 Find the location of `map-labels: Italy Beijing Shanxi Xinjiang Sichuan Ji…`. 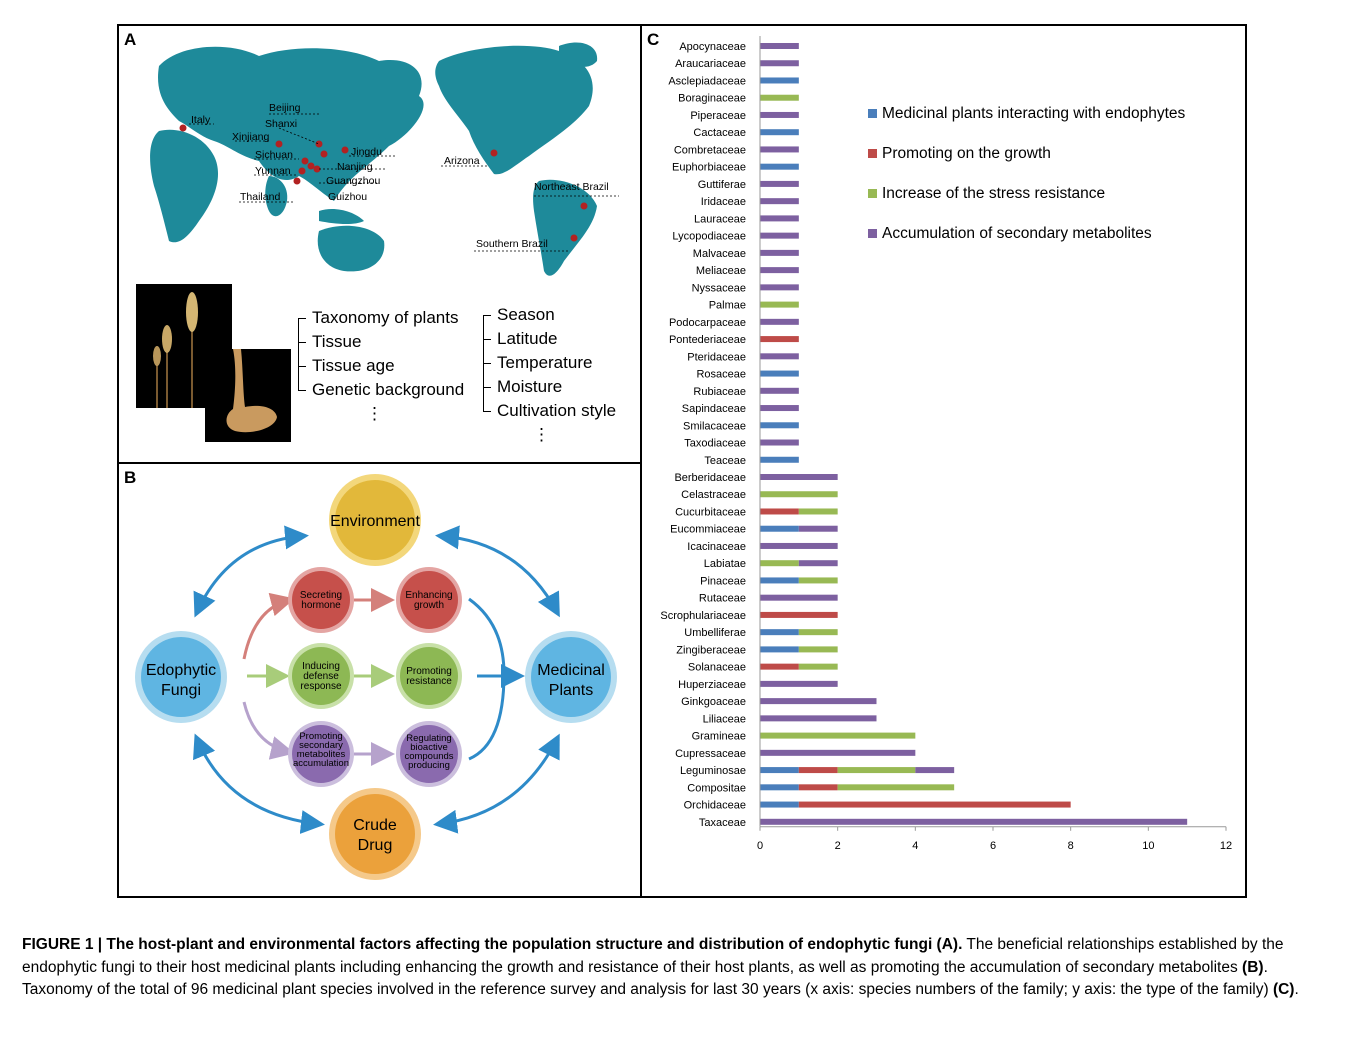

map-labels: Italy Beijing Shanxi Xinjiang Sichuan Ji… is located at coordinates (400, 176).